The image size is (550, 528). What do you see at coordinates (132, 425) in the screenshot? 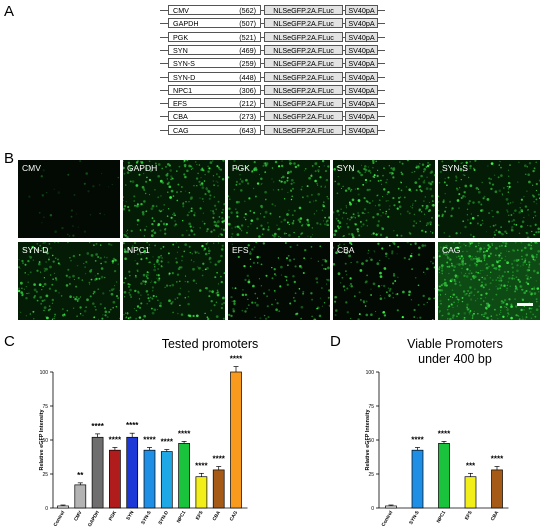
I see `significance-mark: ****` at bounding box center [132, 425].